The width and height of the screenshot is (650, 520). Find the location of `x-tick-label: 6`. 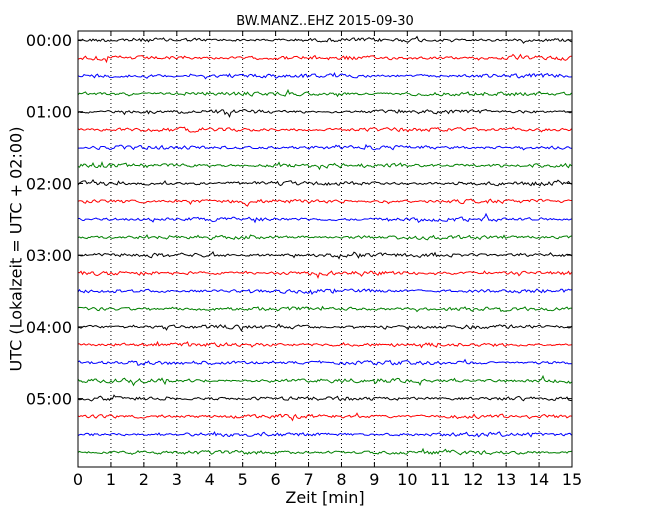

x-tick-label: 6 is located at coordinates (276, 479).